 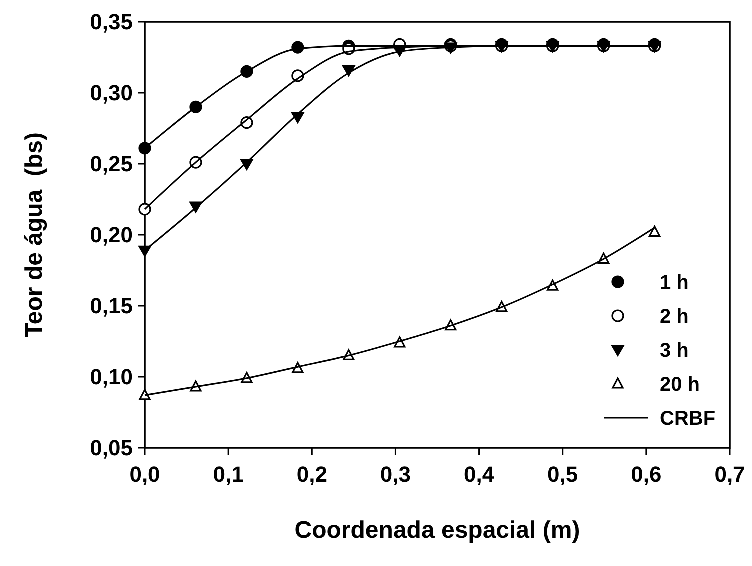 What do you see at coordinates (674, 351) in the screenshot?
I see `legend-label: 3 h` at bounding box center [674, 351].